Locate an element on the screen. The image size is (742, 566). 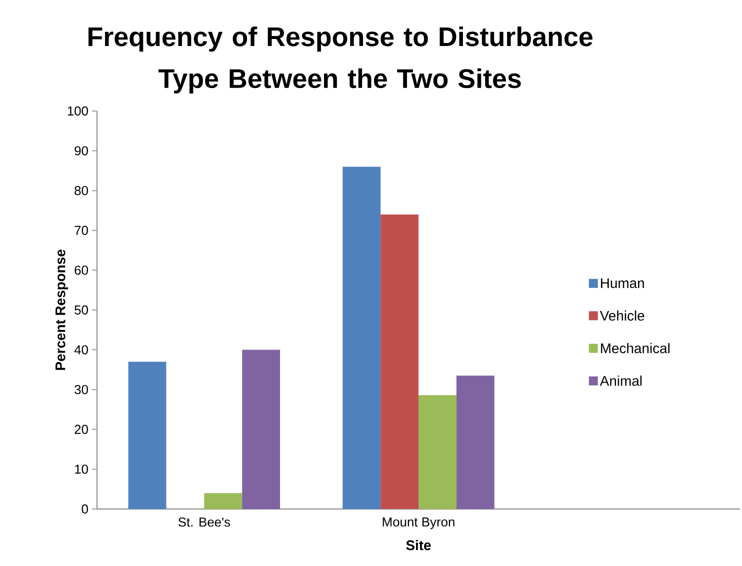
legend-label: Animal is located at coordinates (621, 381).